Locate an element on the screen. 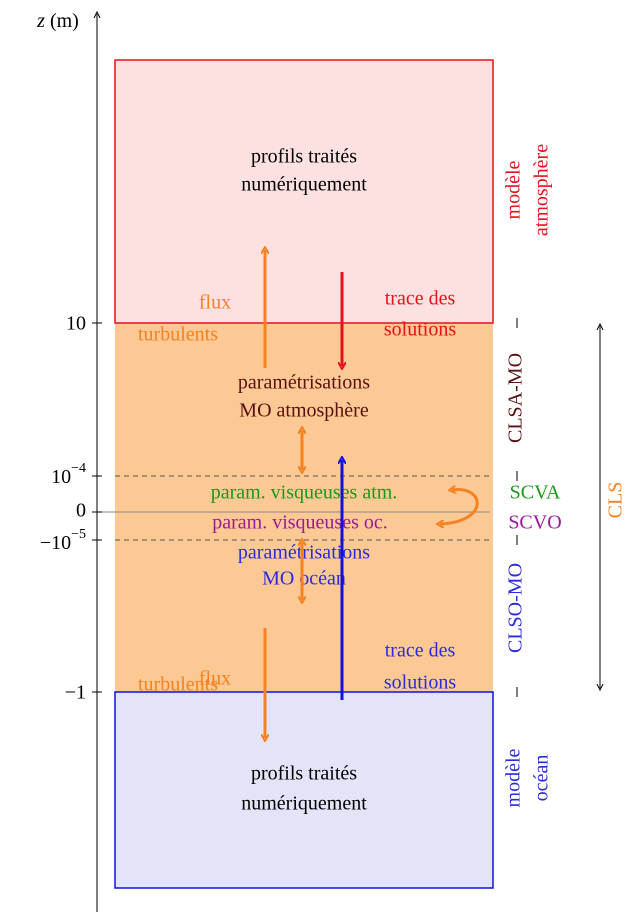 This screenshot has height=924, width=627. tick-label: 10−4 is located at coordinates (68, 474).